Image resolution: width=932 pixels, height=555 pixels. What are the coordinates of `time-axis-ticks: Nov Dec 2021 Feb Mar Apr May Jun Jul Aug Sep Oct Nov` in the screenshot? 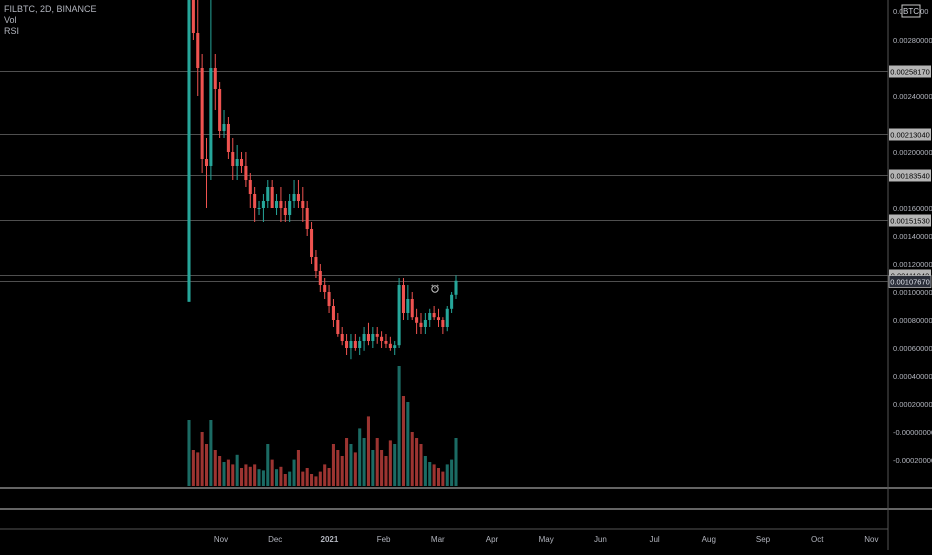 It's located at (546, 539).